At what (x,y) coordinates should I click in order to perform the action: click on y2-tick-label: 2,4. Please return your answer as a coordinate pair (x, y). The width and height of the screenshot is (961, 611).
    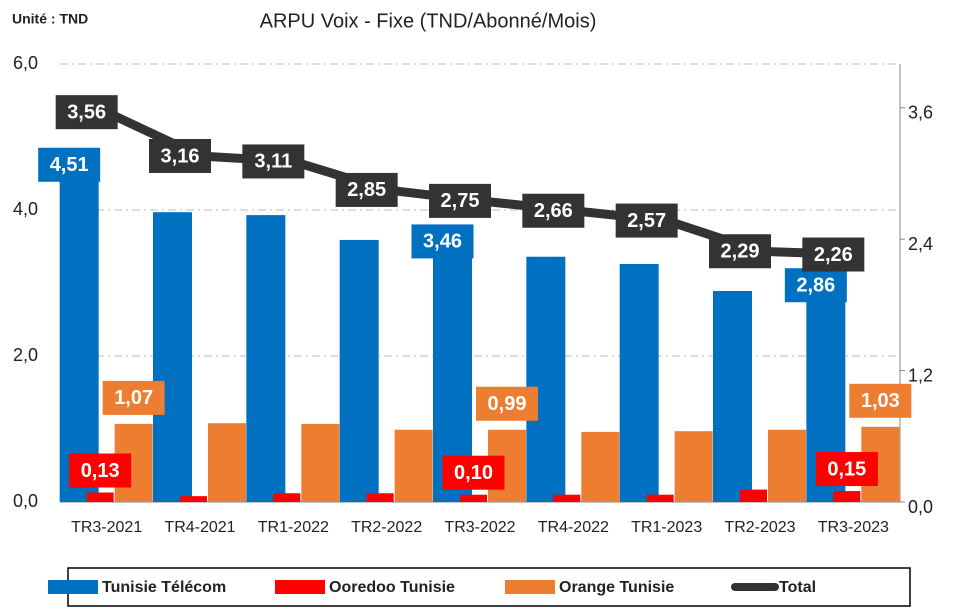
    Looking at the image, I should click on (920, 244).